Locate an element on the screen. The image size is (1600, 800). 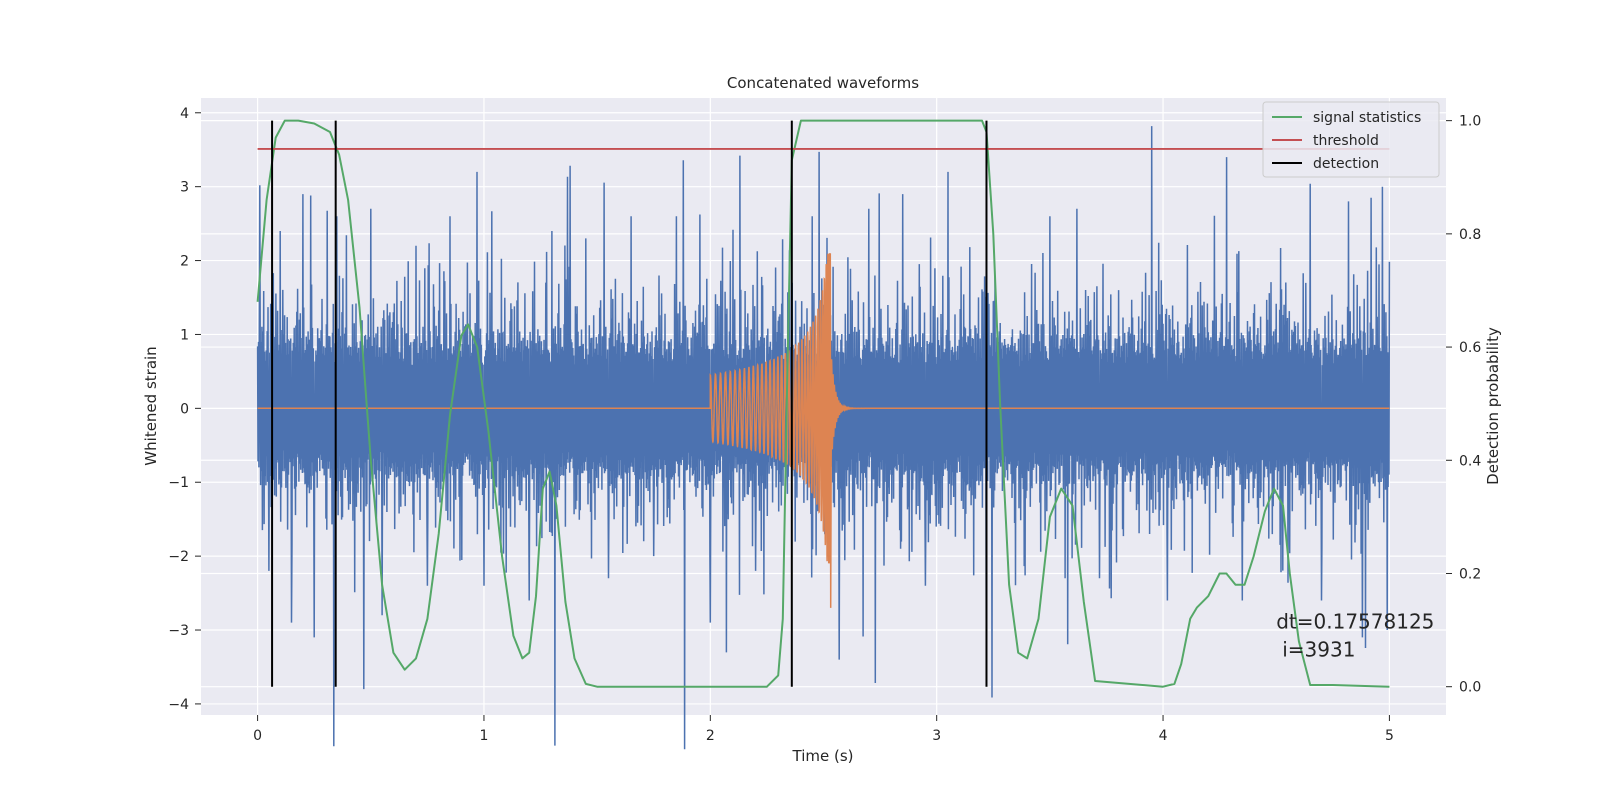
x-tick-label: 1 is located at coordinates (483, 736).